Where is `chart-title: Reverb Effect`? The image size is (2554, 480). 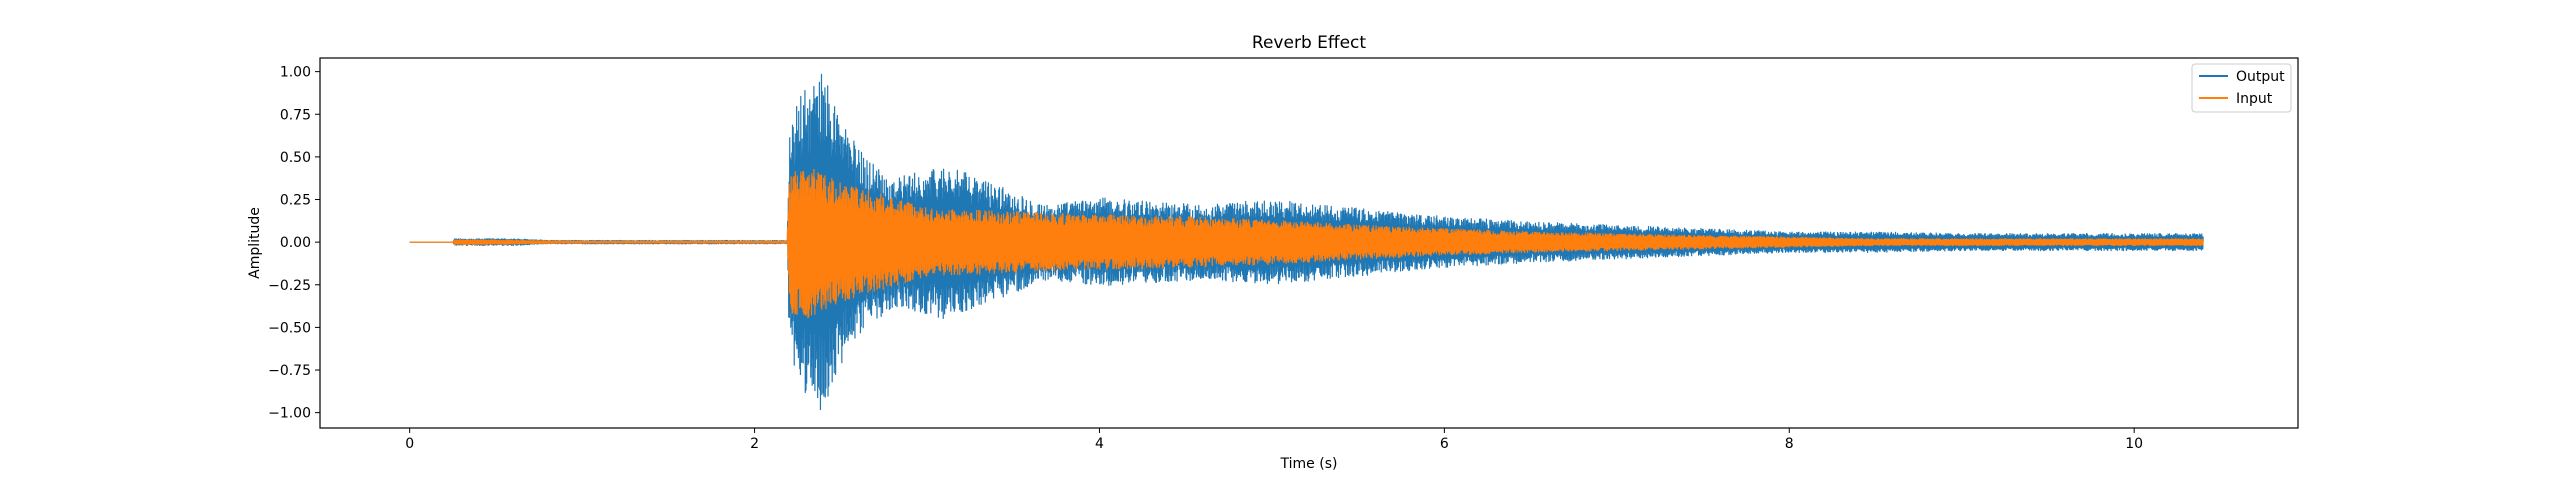
chart-title: Reverb Effect is located at coordinates (1309, 43).